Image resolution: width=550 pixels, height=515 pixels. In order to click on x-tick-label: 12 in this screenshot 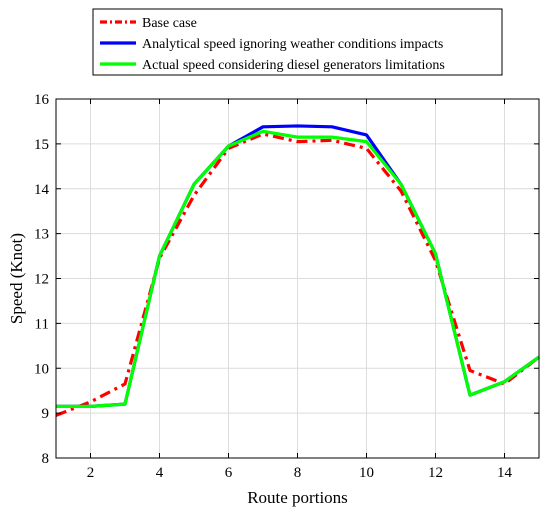, I will do `click(435, 473)`.